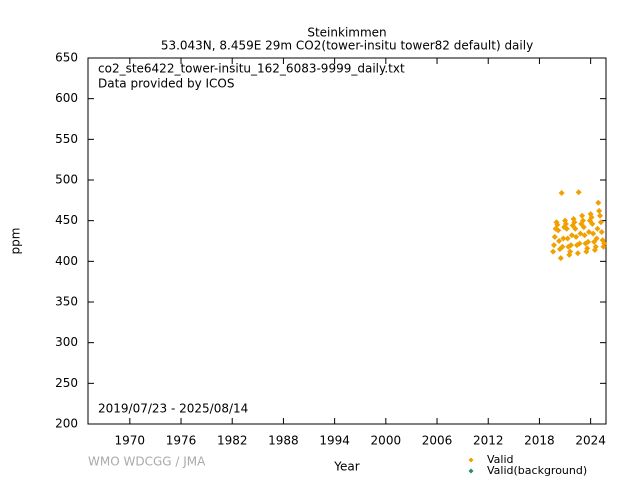 Image resolution: width=640 pixels, height=480 pixels. What do you see at coordinates (147, 462) in the screenshot?
I see `credit: WMO WDCGG / JMA` at bounding box center [147, 462].